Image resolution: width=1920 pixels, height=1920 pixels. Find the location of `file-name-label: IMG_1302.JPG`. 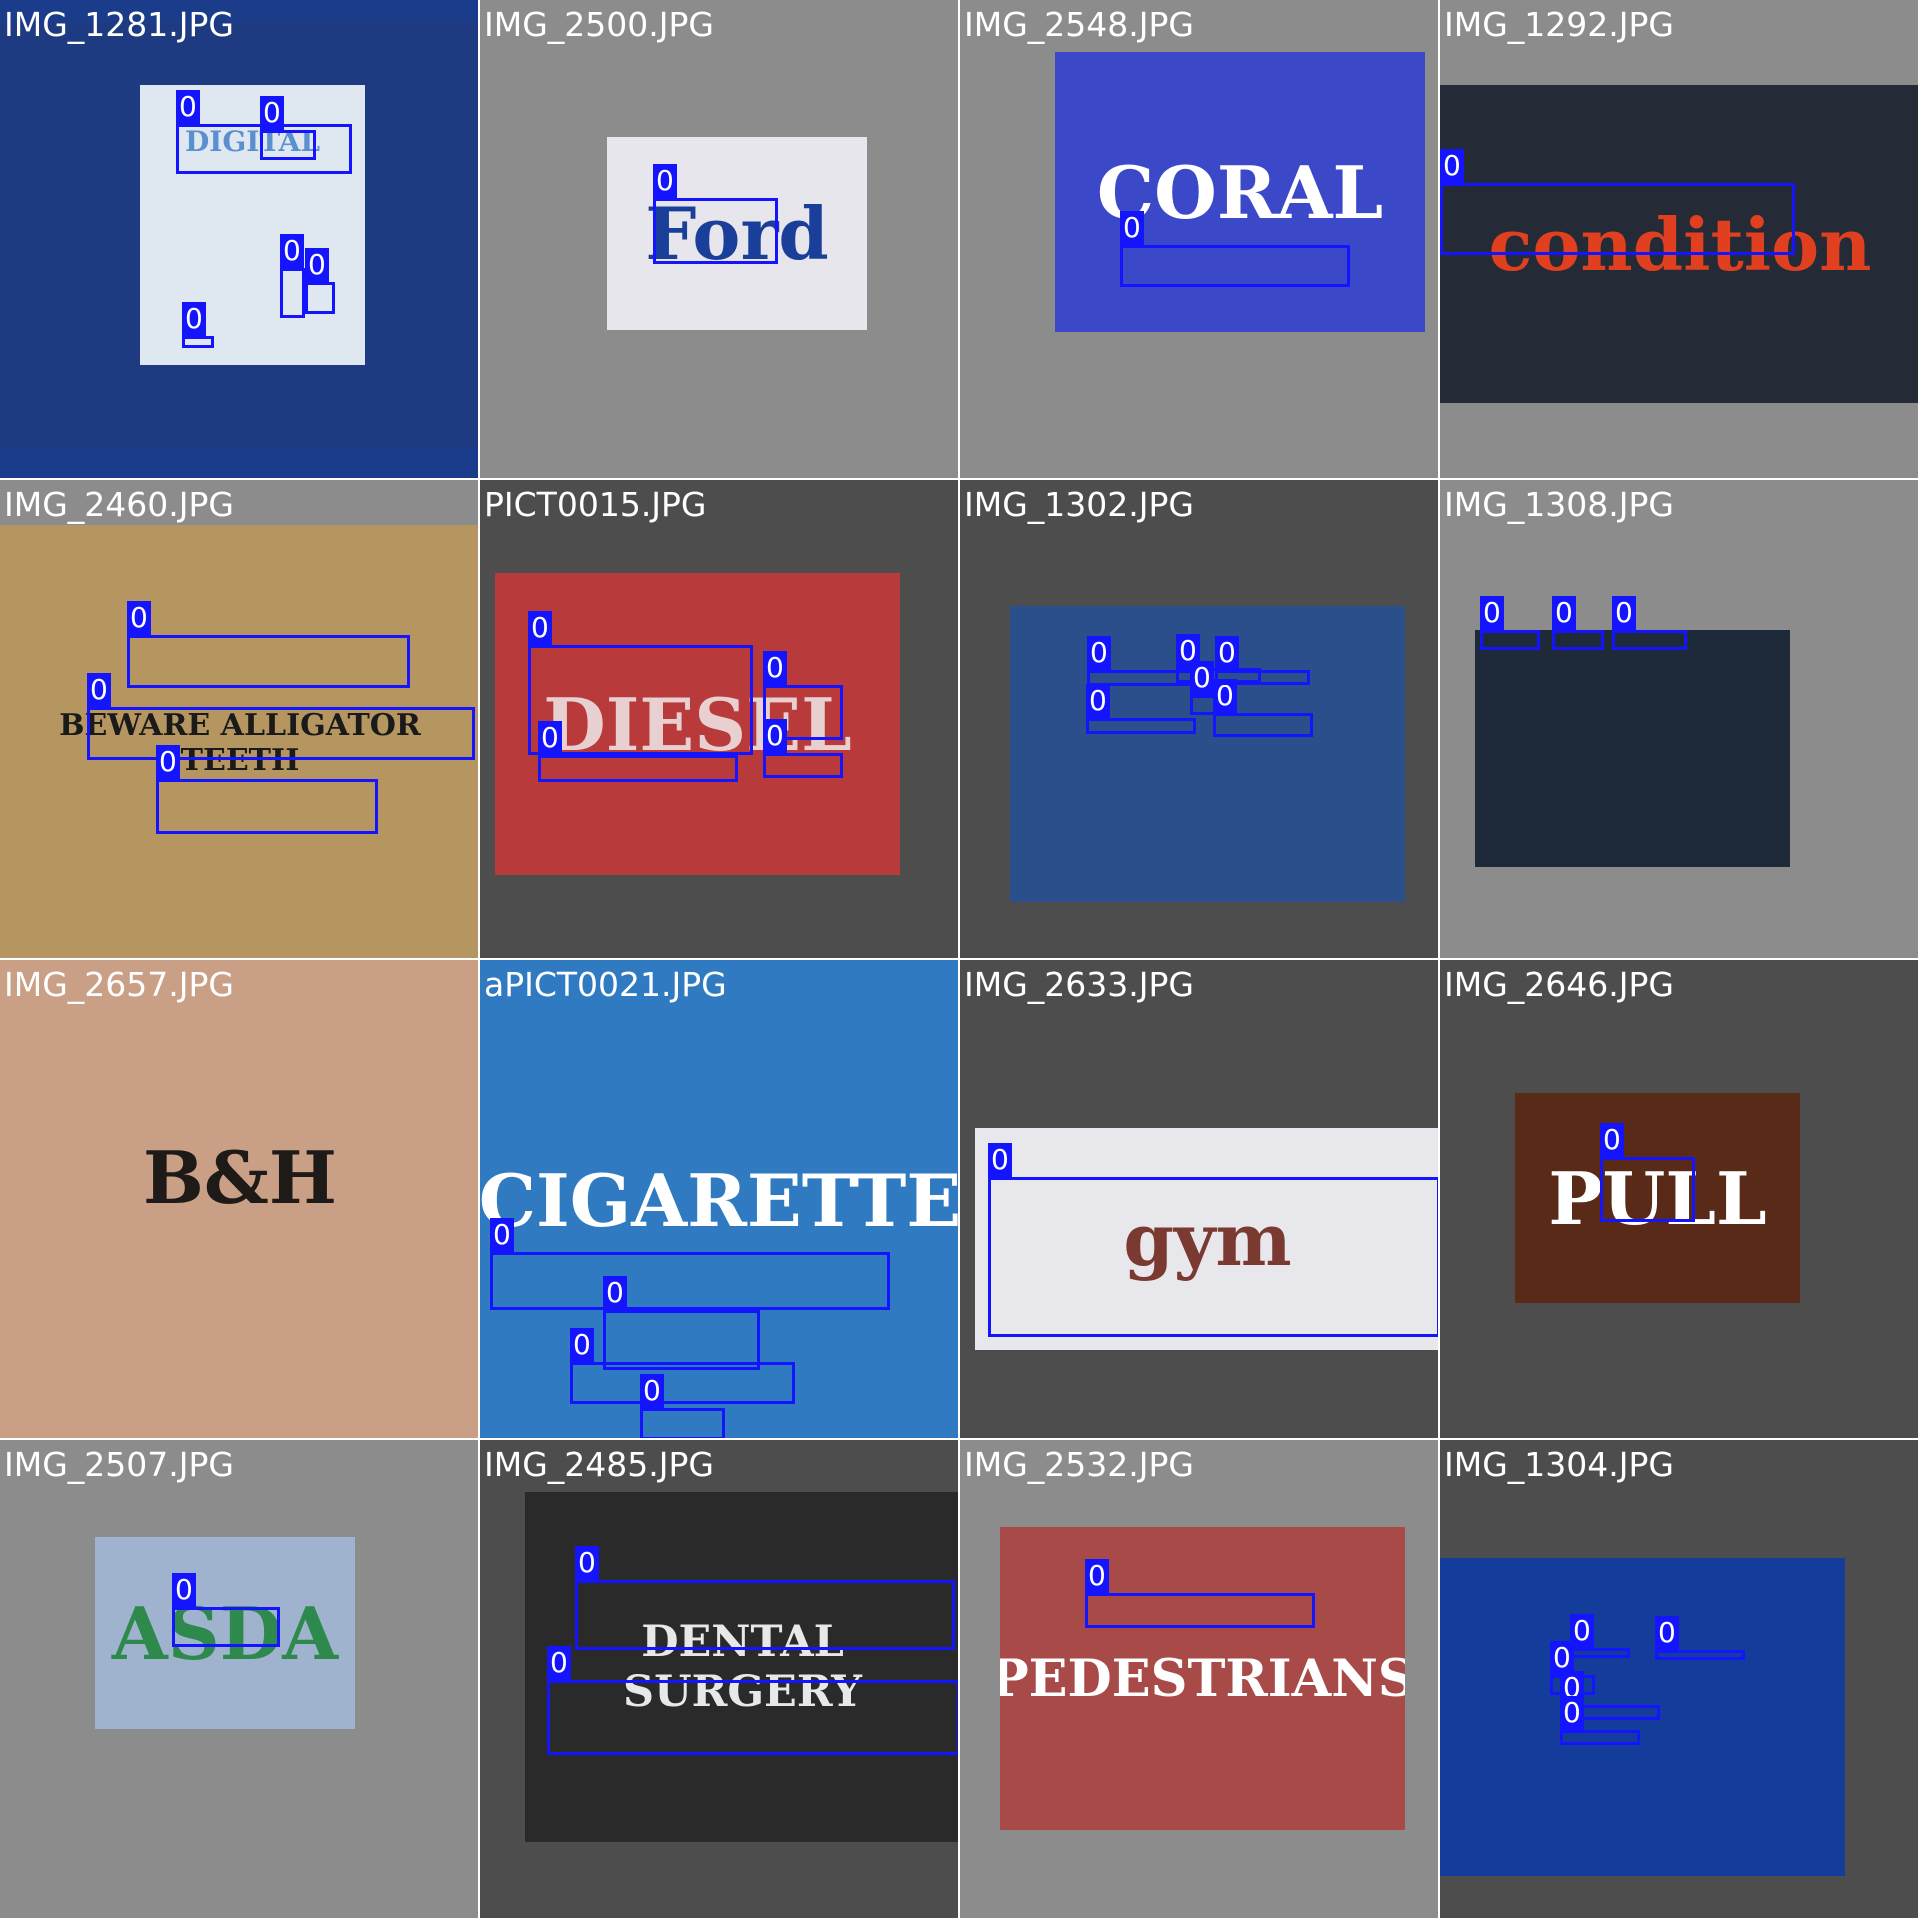

file-name-label: IMG_1302.JPG is located at coordinates (1079, 504).